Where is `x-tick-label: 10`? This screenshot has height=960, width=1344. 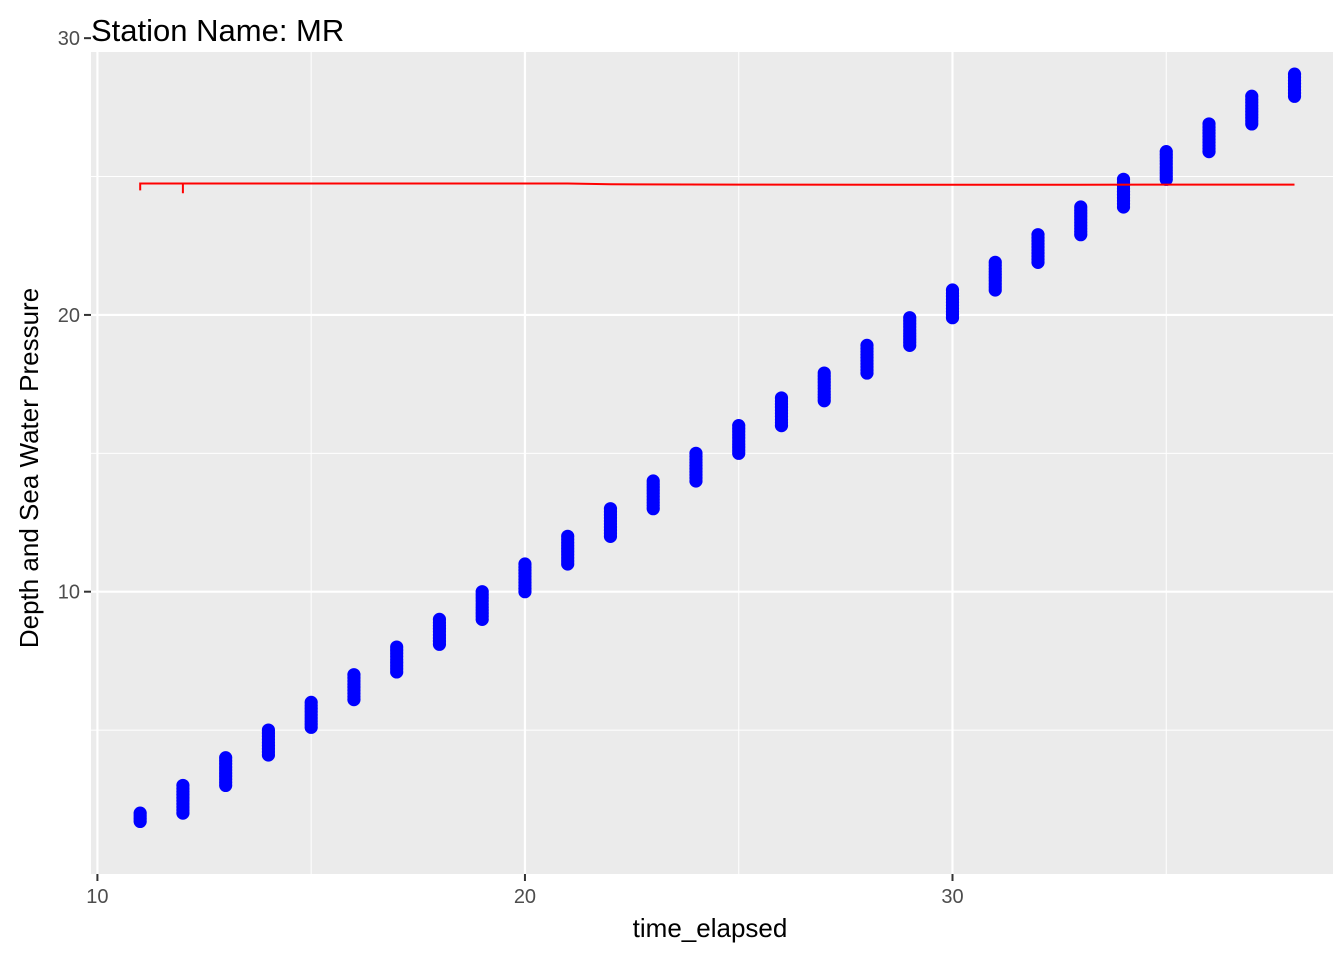
x-tick-label: 10 is located at coordinates (97, 897).